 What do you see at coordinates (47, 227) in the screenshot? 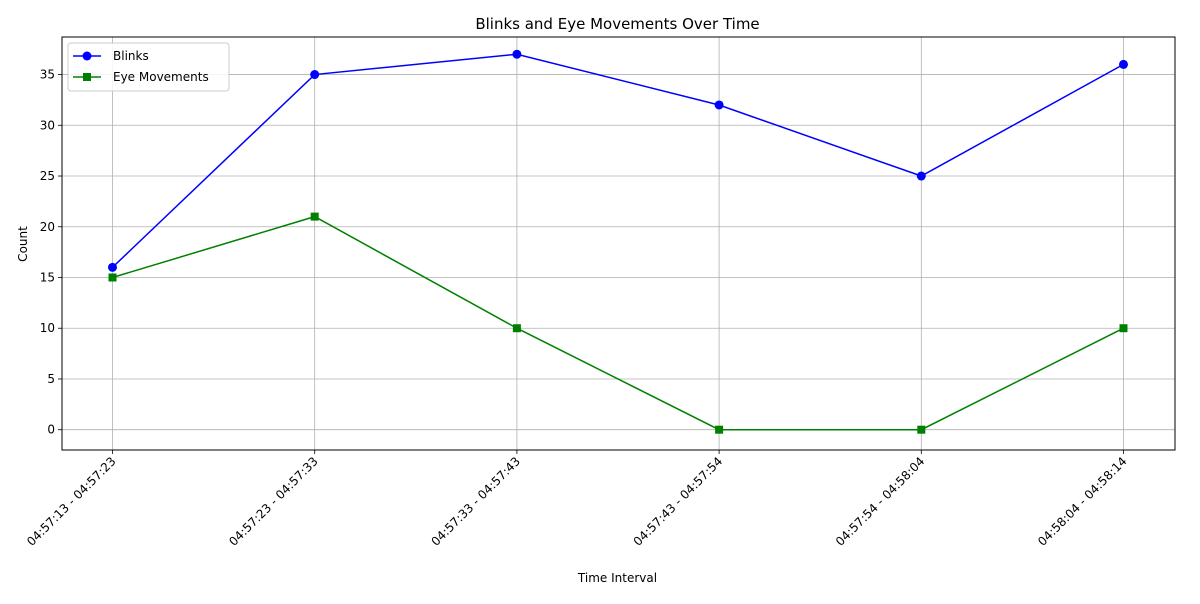
I see `y-tick-label: 20` at bounding box center [47, 227].